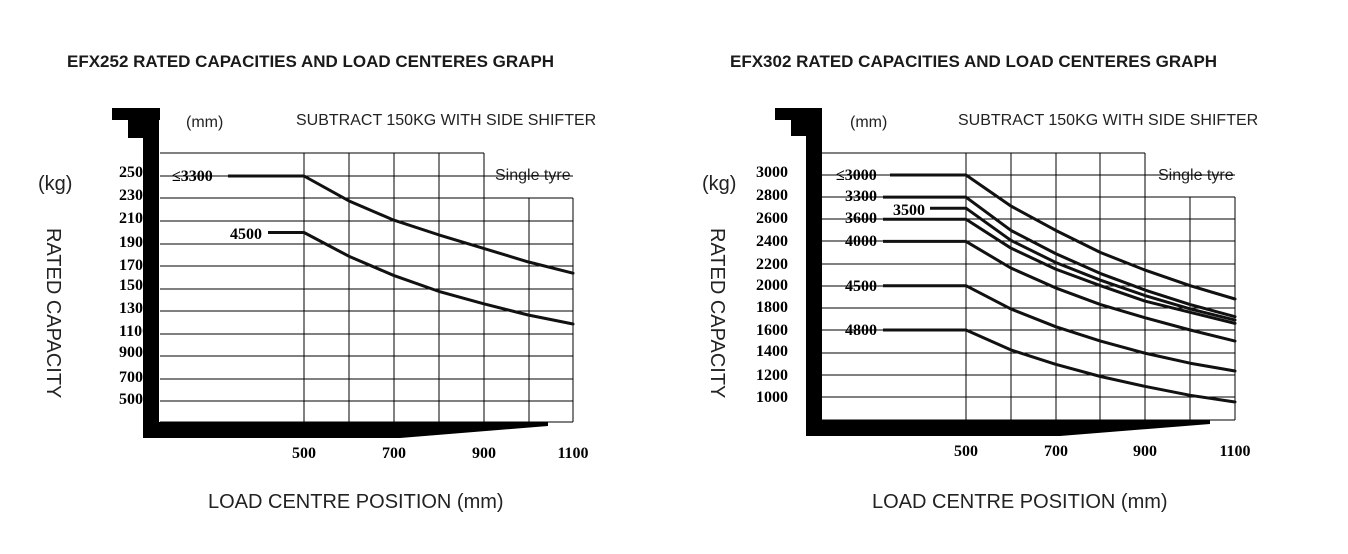 This screenshot has width=1348, height=554. What do you see at coordinates (814, 278) in the screenshot?
I see `frame-axis-bar-efx302` at bounding box center [814, 278].